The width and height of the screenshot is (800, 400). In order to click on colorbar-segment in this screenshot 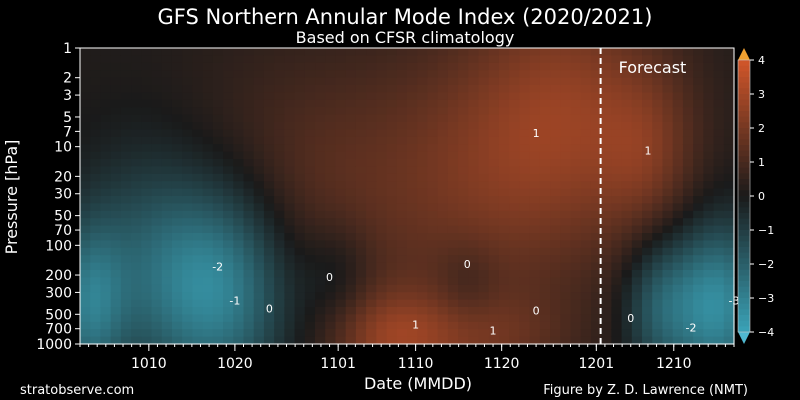, I will do `click(744, 170)`.